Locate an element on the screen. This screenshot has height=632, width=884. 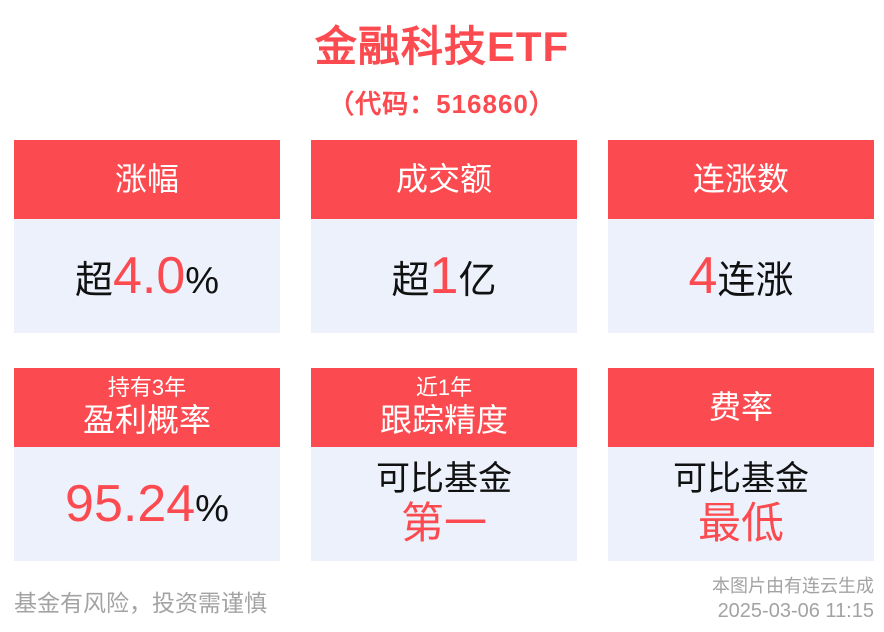
card-consecutive-gains-body: 4 连涨 is located at coordinates (741, 276).